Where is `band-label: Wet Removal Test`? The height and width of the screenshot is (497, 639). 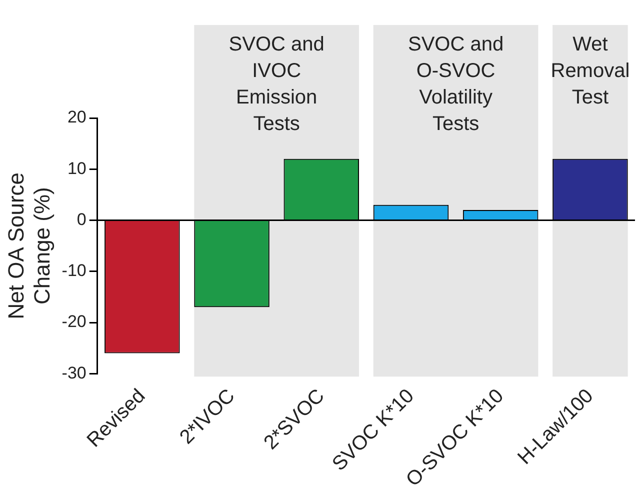 band-label: Wet Removal Test is located at coordinates (590, 71).